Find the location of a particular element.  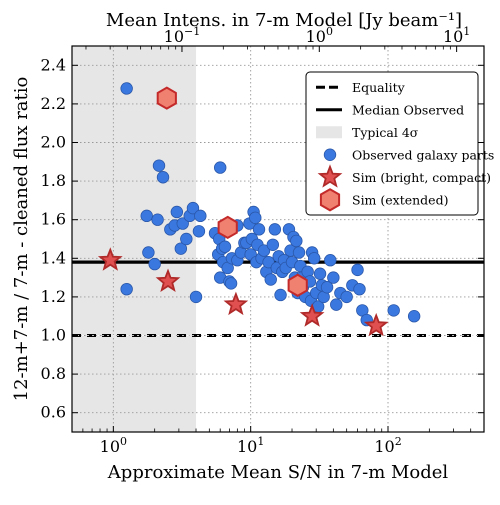

y-tick-label: 1.8 is located at coordinates (53, 180).